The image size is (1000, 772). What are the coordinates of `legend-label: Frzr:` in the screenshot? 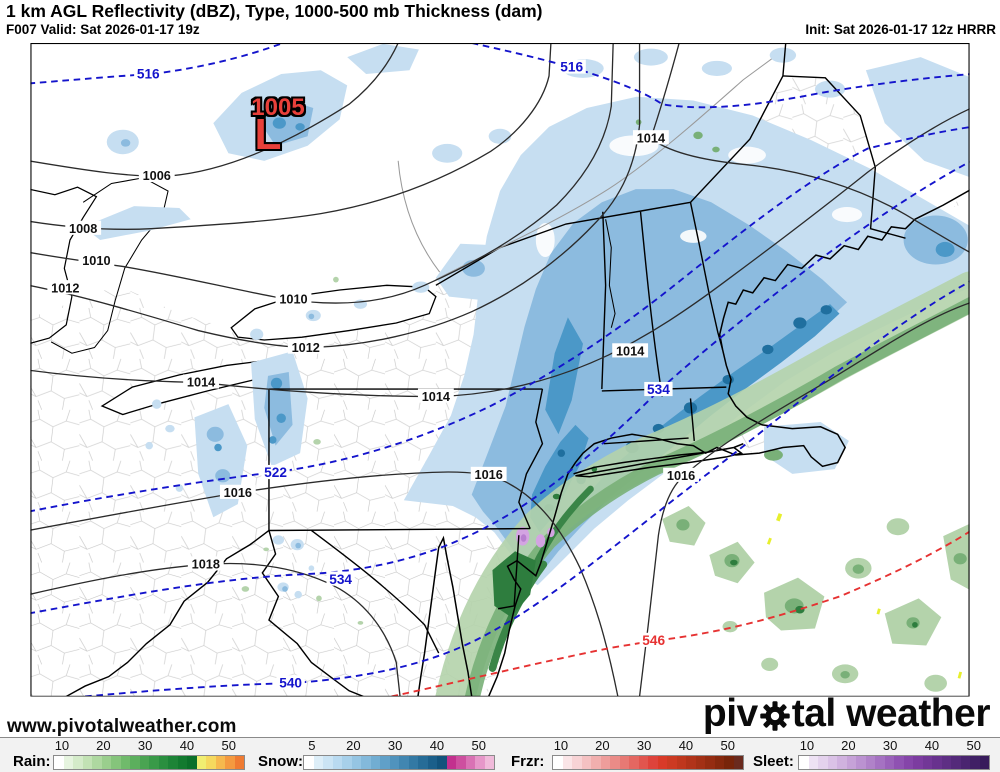 It's located at (528, 761).